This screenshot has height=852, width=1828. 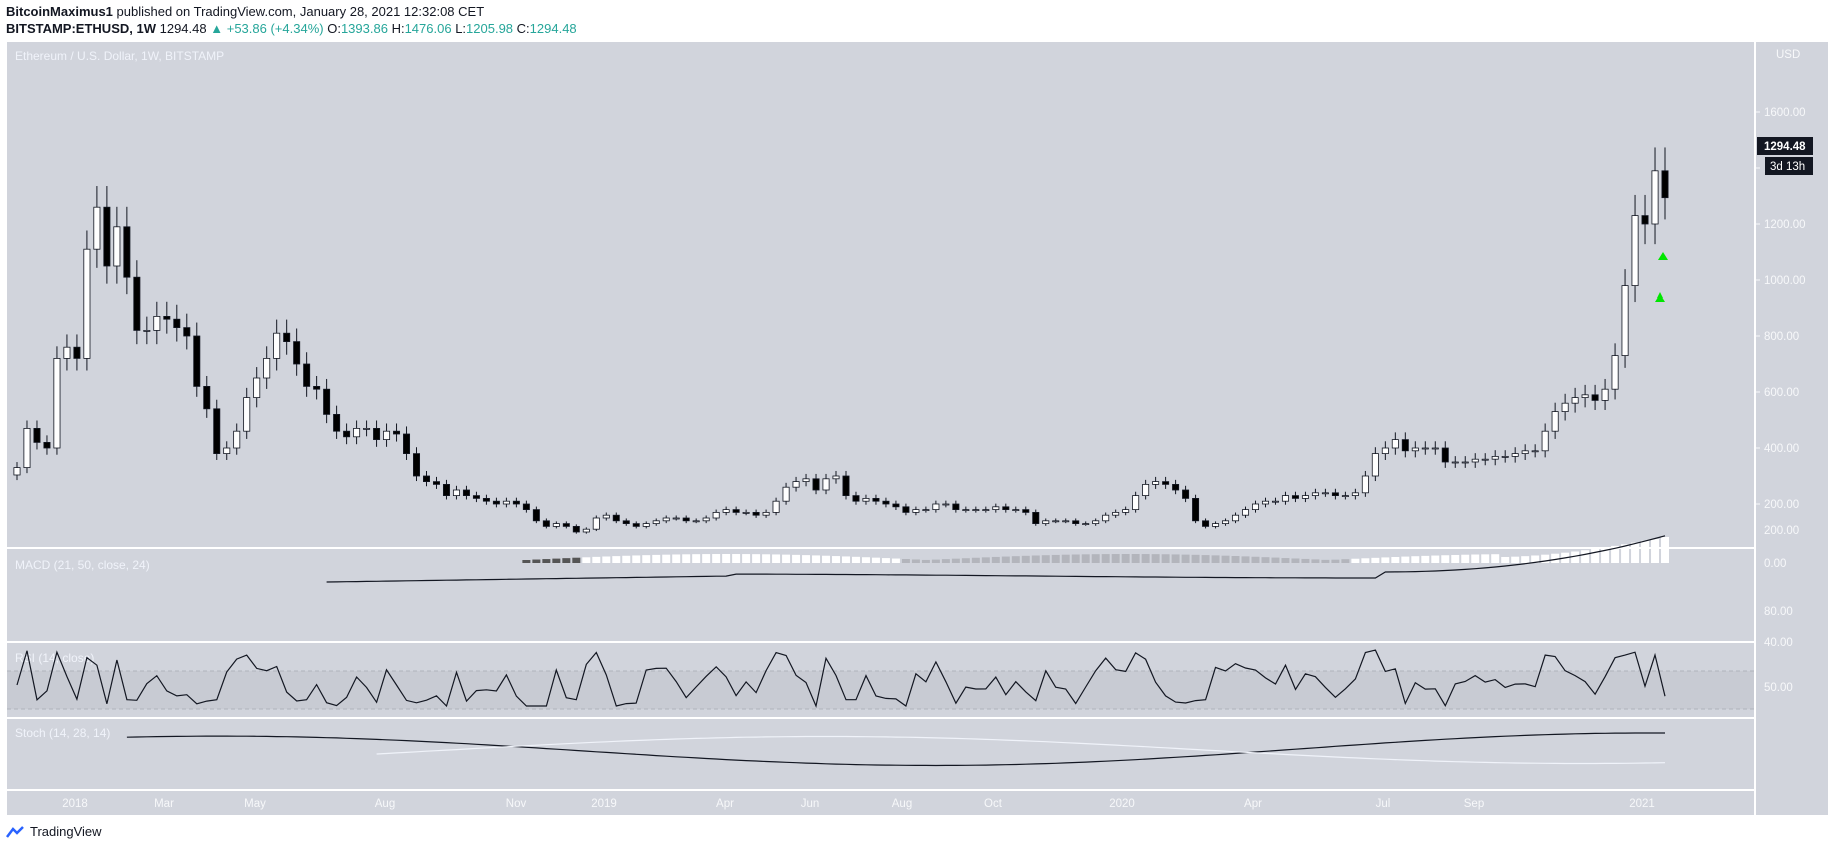 I want to click on countdown-badge, so click(x=1789, y=166).